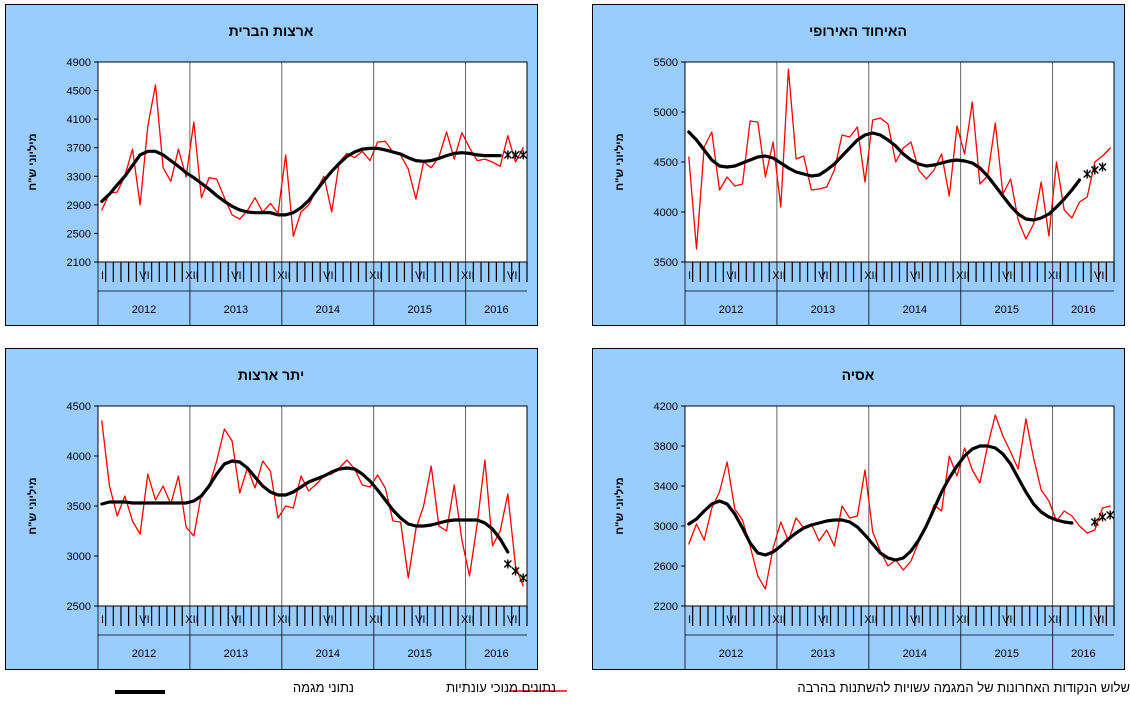  I want to click on y-tick-label: 4100, so click(79, 120).